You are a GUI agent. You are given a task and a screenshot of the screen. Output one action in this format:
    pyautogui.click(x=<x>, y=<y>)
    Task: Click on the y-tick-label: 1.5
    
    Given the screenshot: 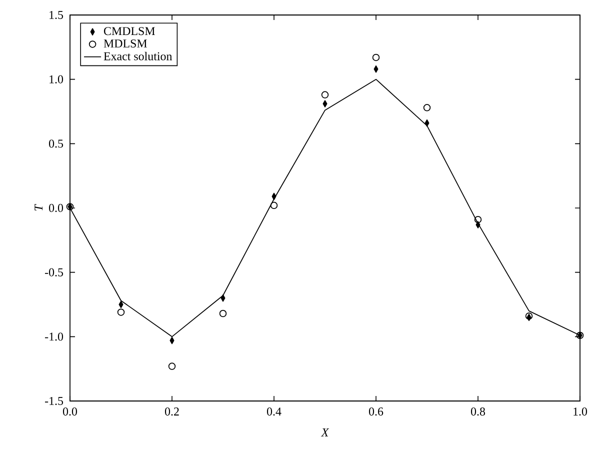 What is the action you would take?
    pyautogui.click(x=57, y=15)
    